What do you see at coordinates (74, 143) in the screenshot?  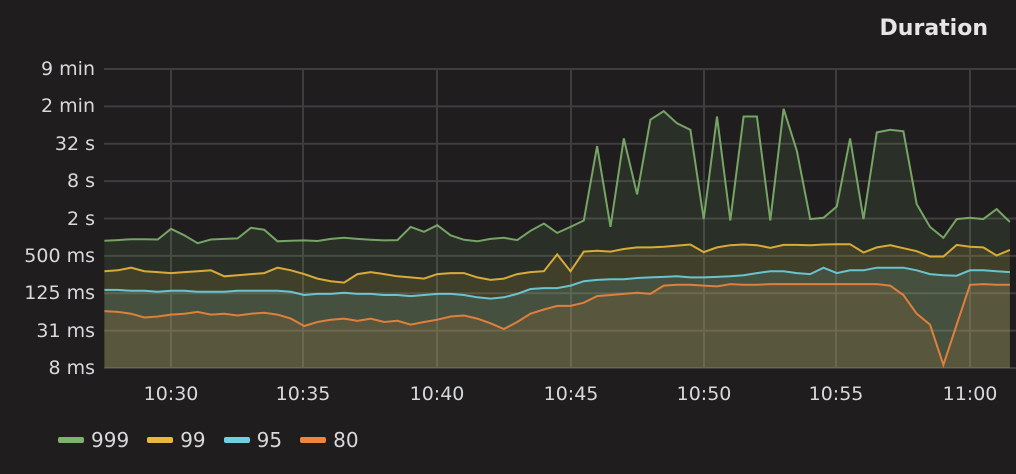 I see `y-tick-label: 32 s` at bounding box center [74, 143].